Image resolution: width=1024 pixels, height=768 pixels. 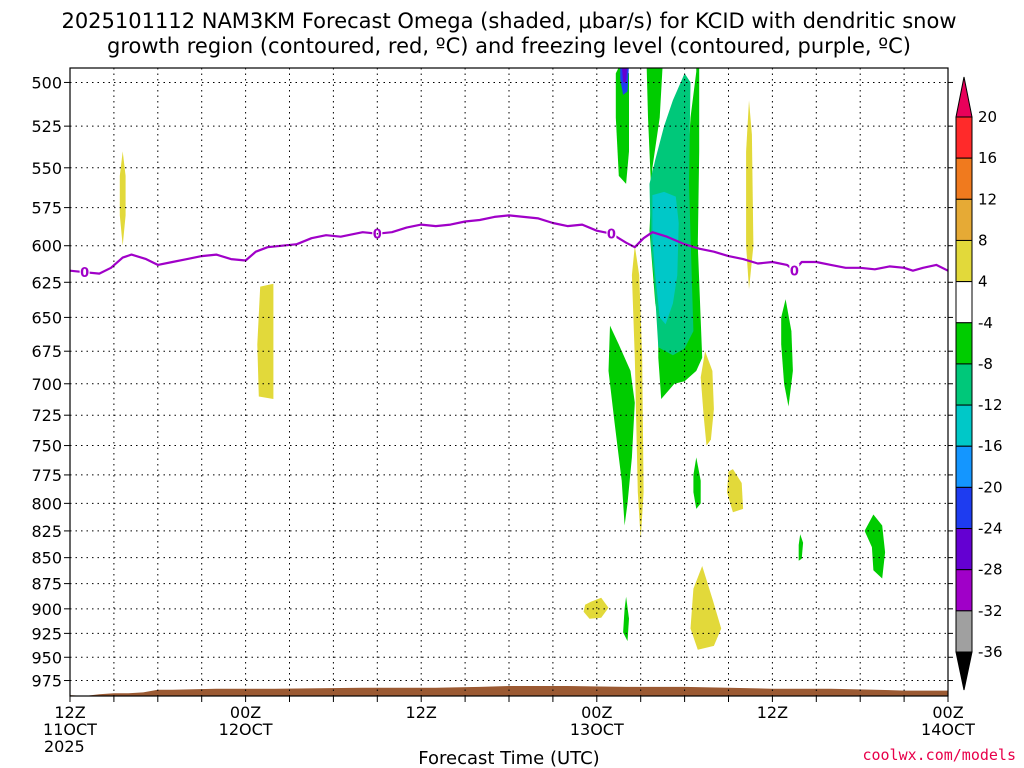 What do you see at coordinates (46, 446) in the screenshot?
I see `y-tick-label: 750` at bounding box center [46, 446].